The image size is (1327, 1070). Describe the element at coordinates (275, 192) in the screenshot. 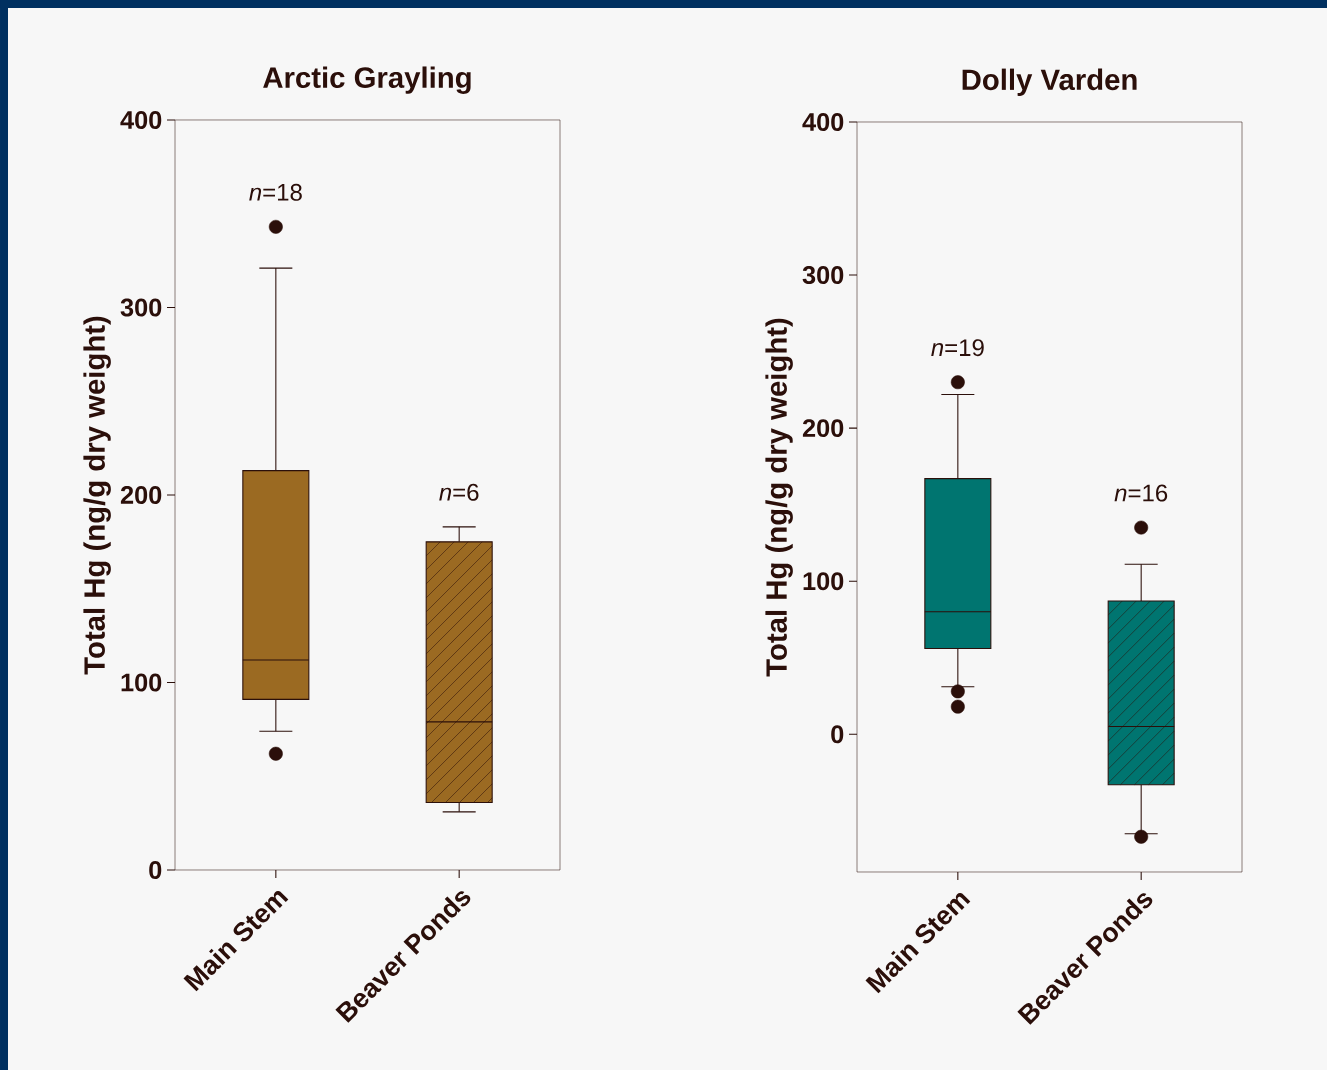

I see `annotation: n=18` at that location.